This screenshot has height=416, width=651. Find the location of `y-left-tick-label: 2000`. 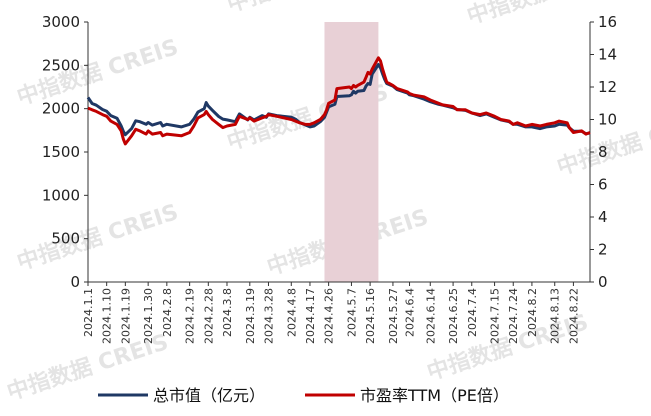

y-left-tick-label: 2000 is located at coordinates (61, 109).